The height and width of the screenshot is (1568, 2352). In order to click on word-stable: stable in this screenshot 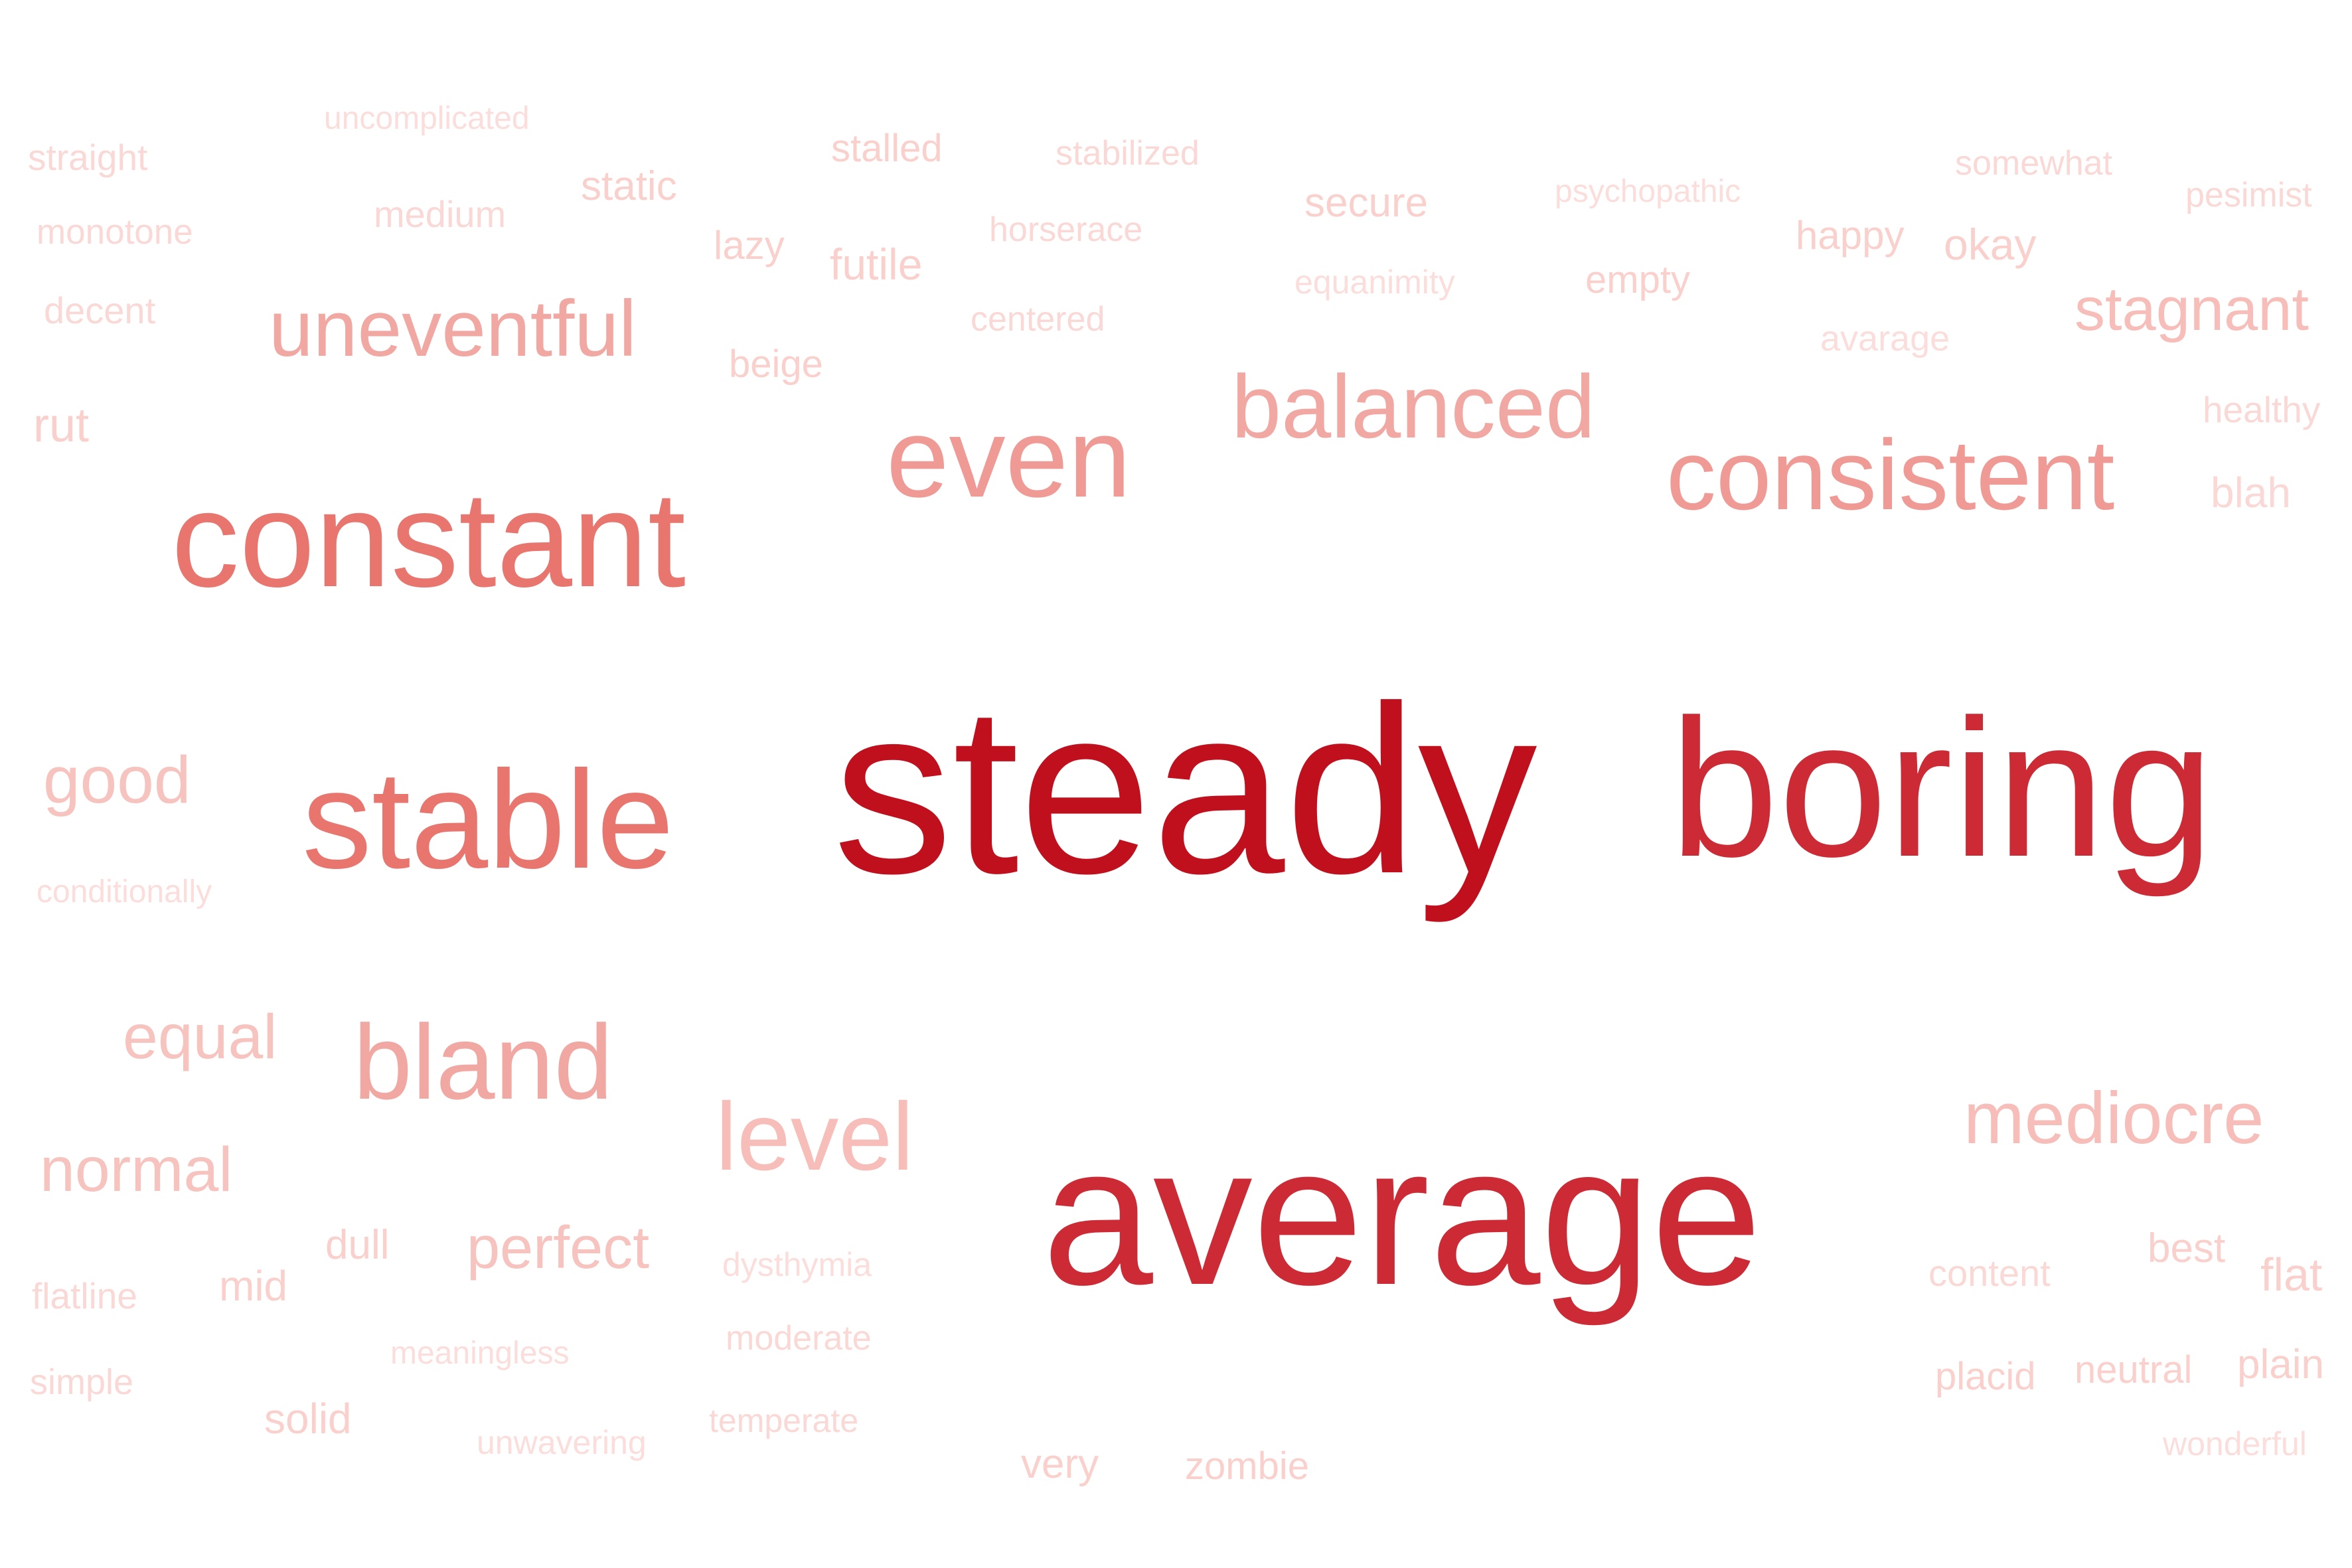, I will do `click(488, 820)`.